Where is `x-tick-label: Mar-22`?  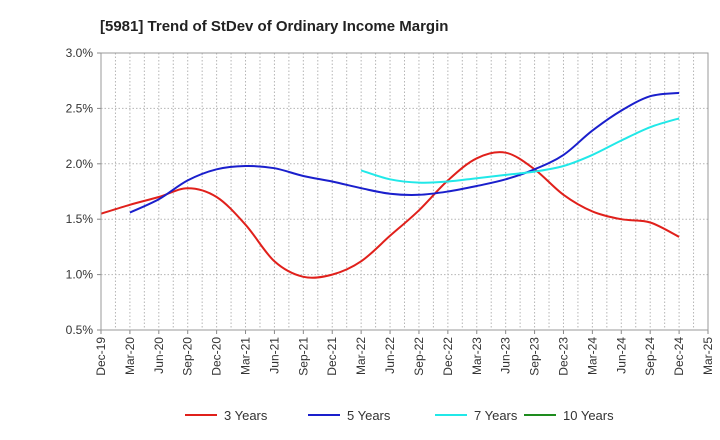 x-tick-label: Mar-22 is located at coordinates (361, 356).